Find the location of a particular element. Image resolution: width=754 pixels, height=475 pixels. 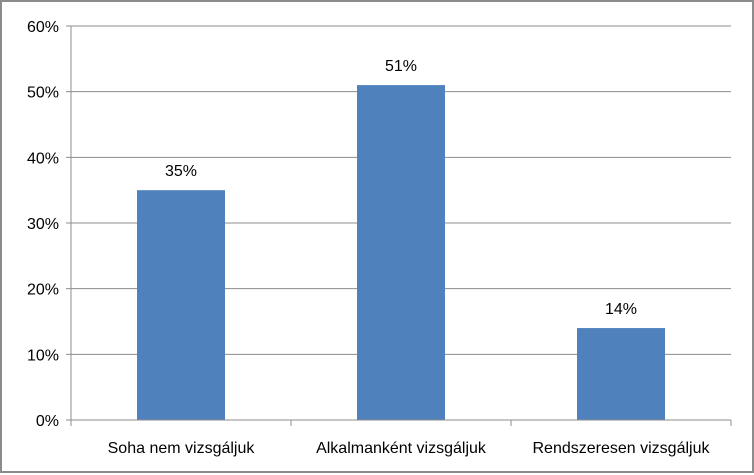

y-tick-label: 20% is located at coordinates (43, 290).